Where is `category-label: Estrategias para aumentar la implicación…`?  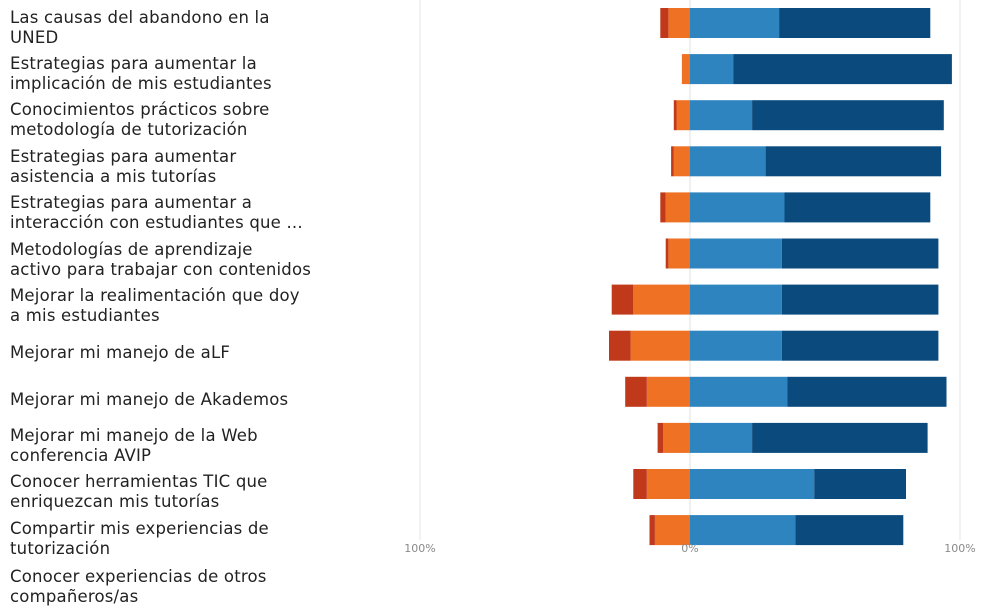 category-label: Estrategias para aumentar la implicación… is located at coordinates (141, 73).